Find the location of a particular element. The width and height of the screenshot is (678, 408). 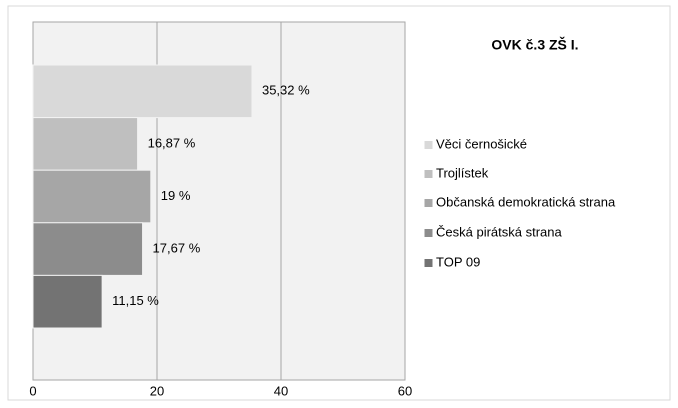

x-tick-label: 40 is located at coordinates (281, 390).